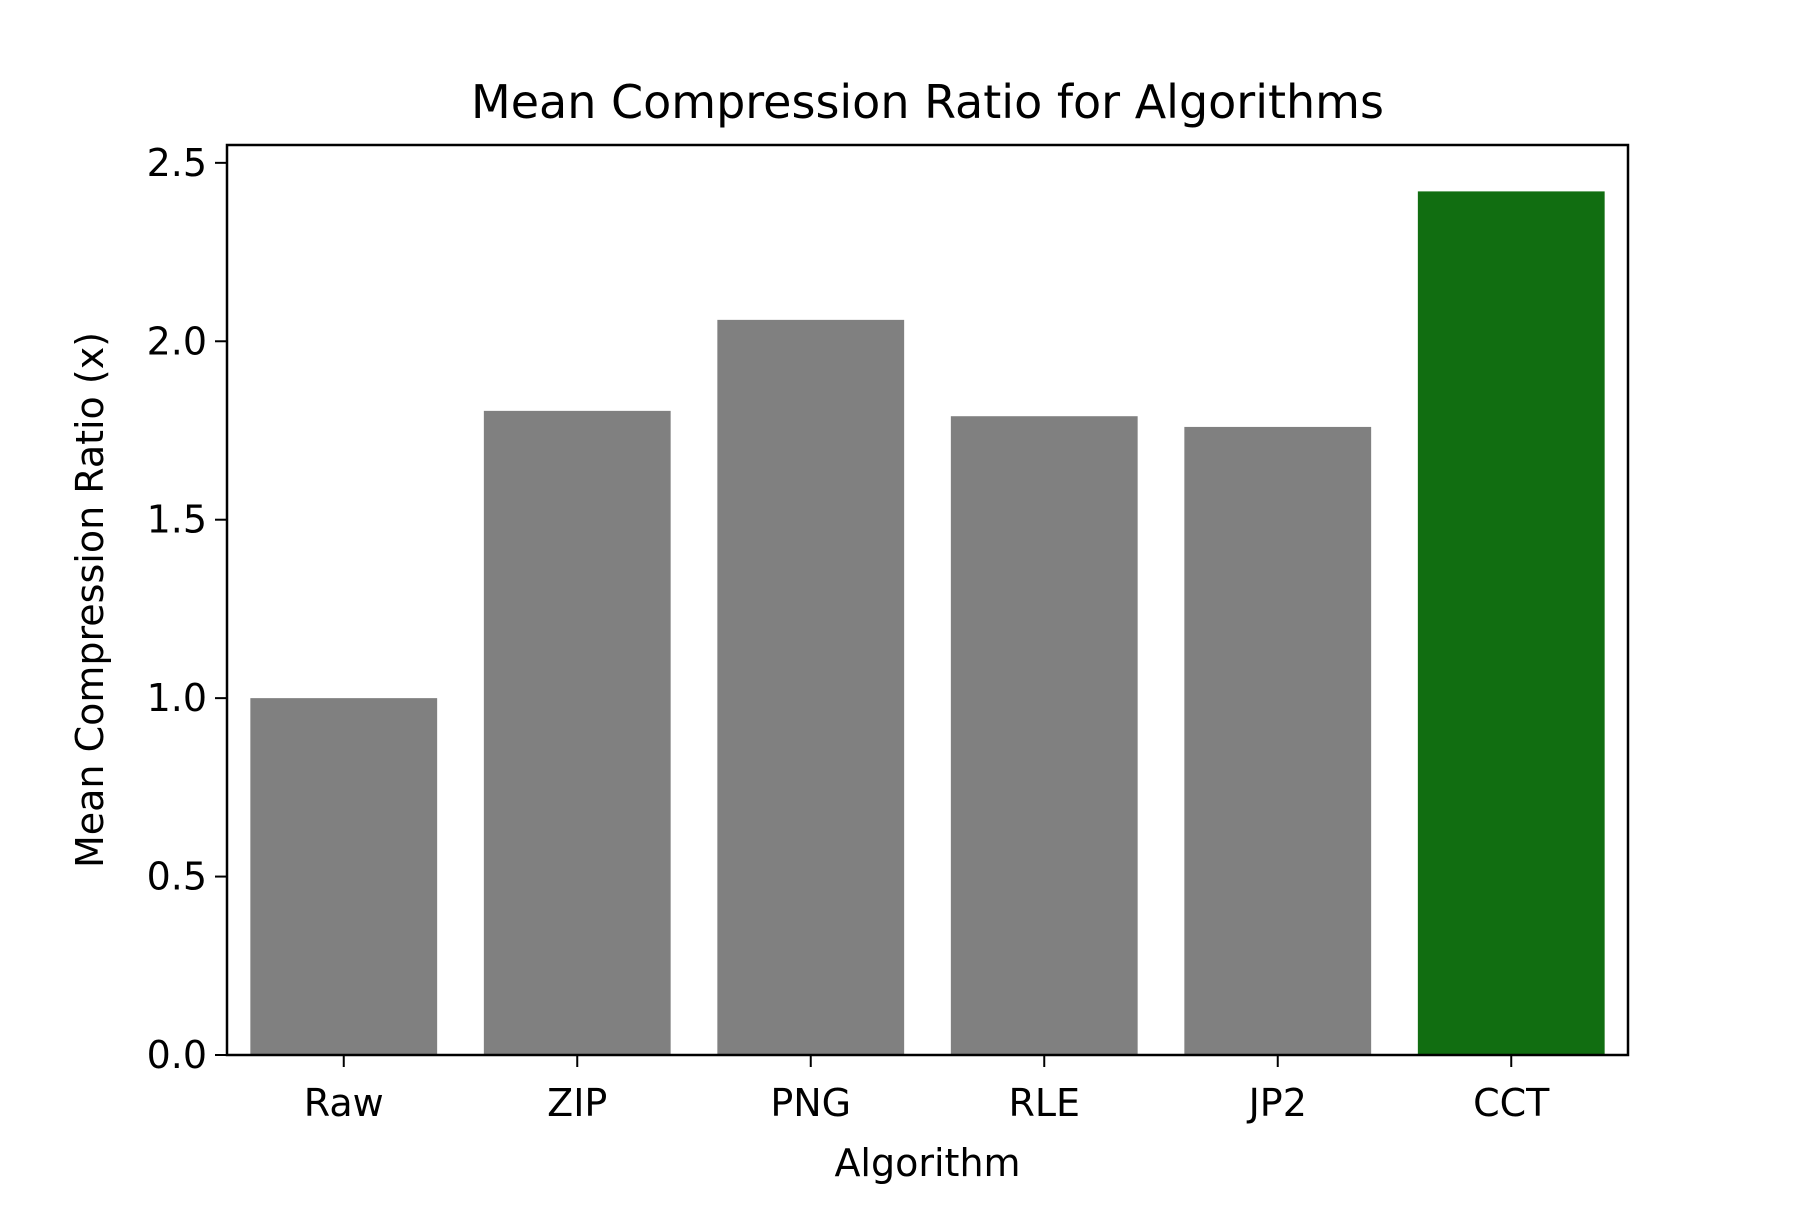 The image size is (1800, 1205). Describe the element at coordinates (1511, 1103) in the screenshot. I see `x-tick-label: CCT` at that location.